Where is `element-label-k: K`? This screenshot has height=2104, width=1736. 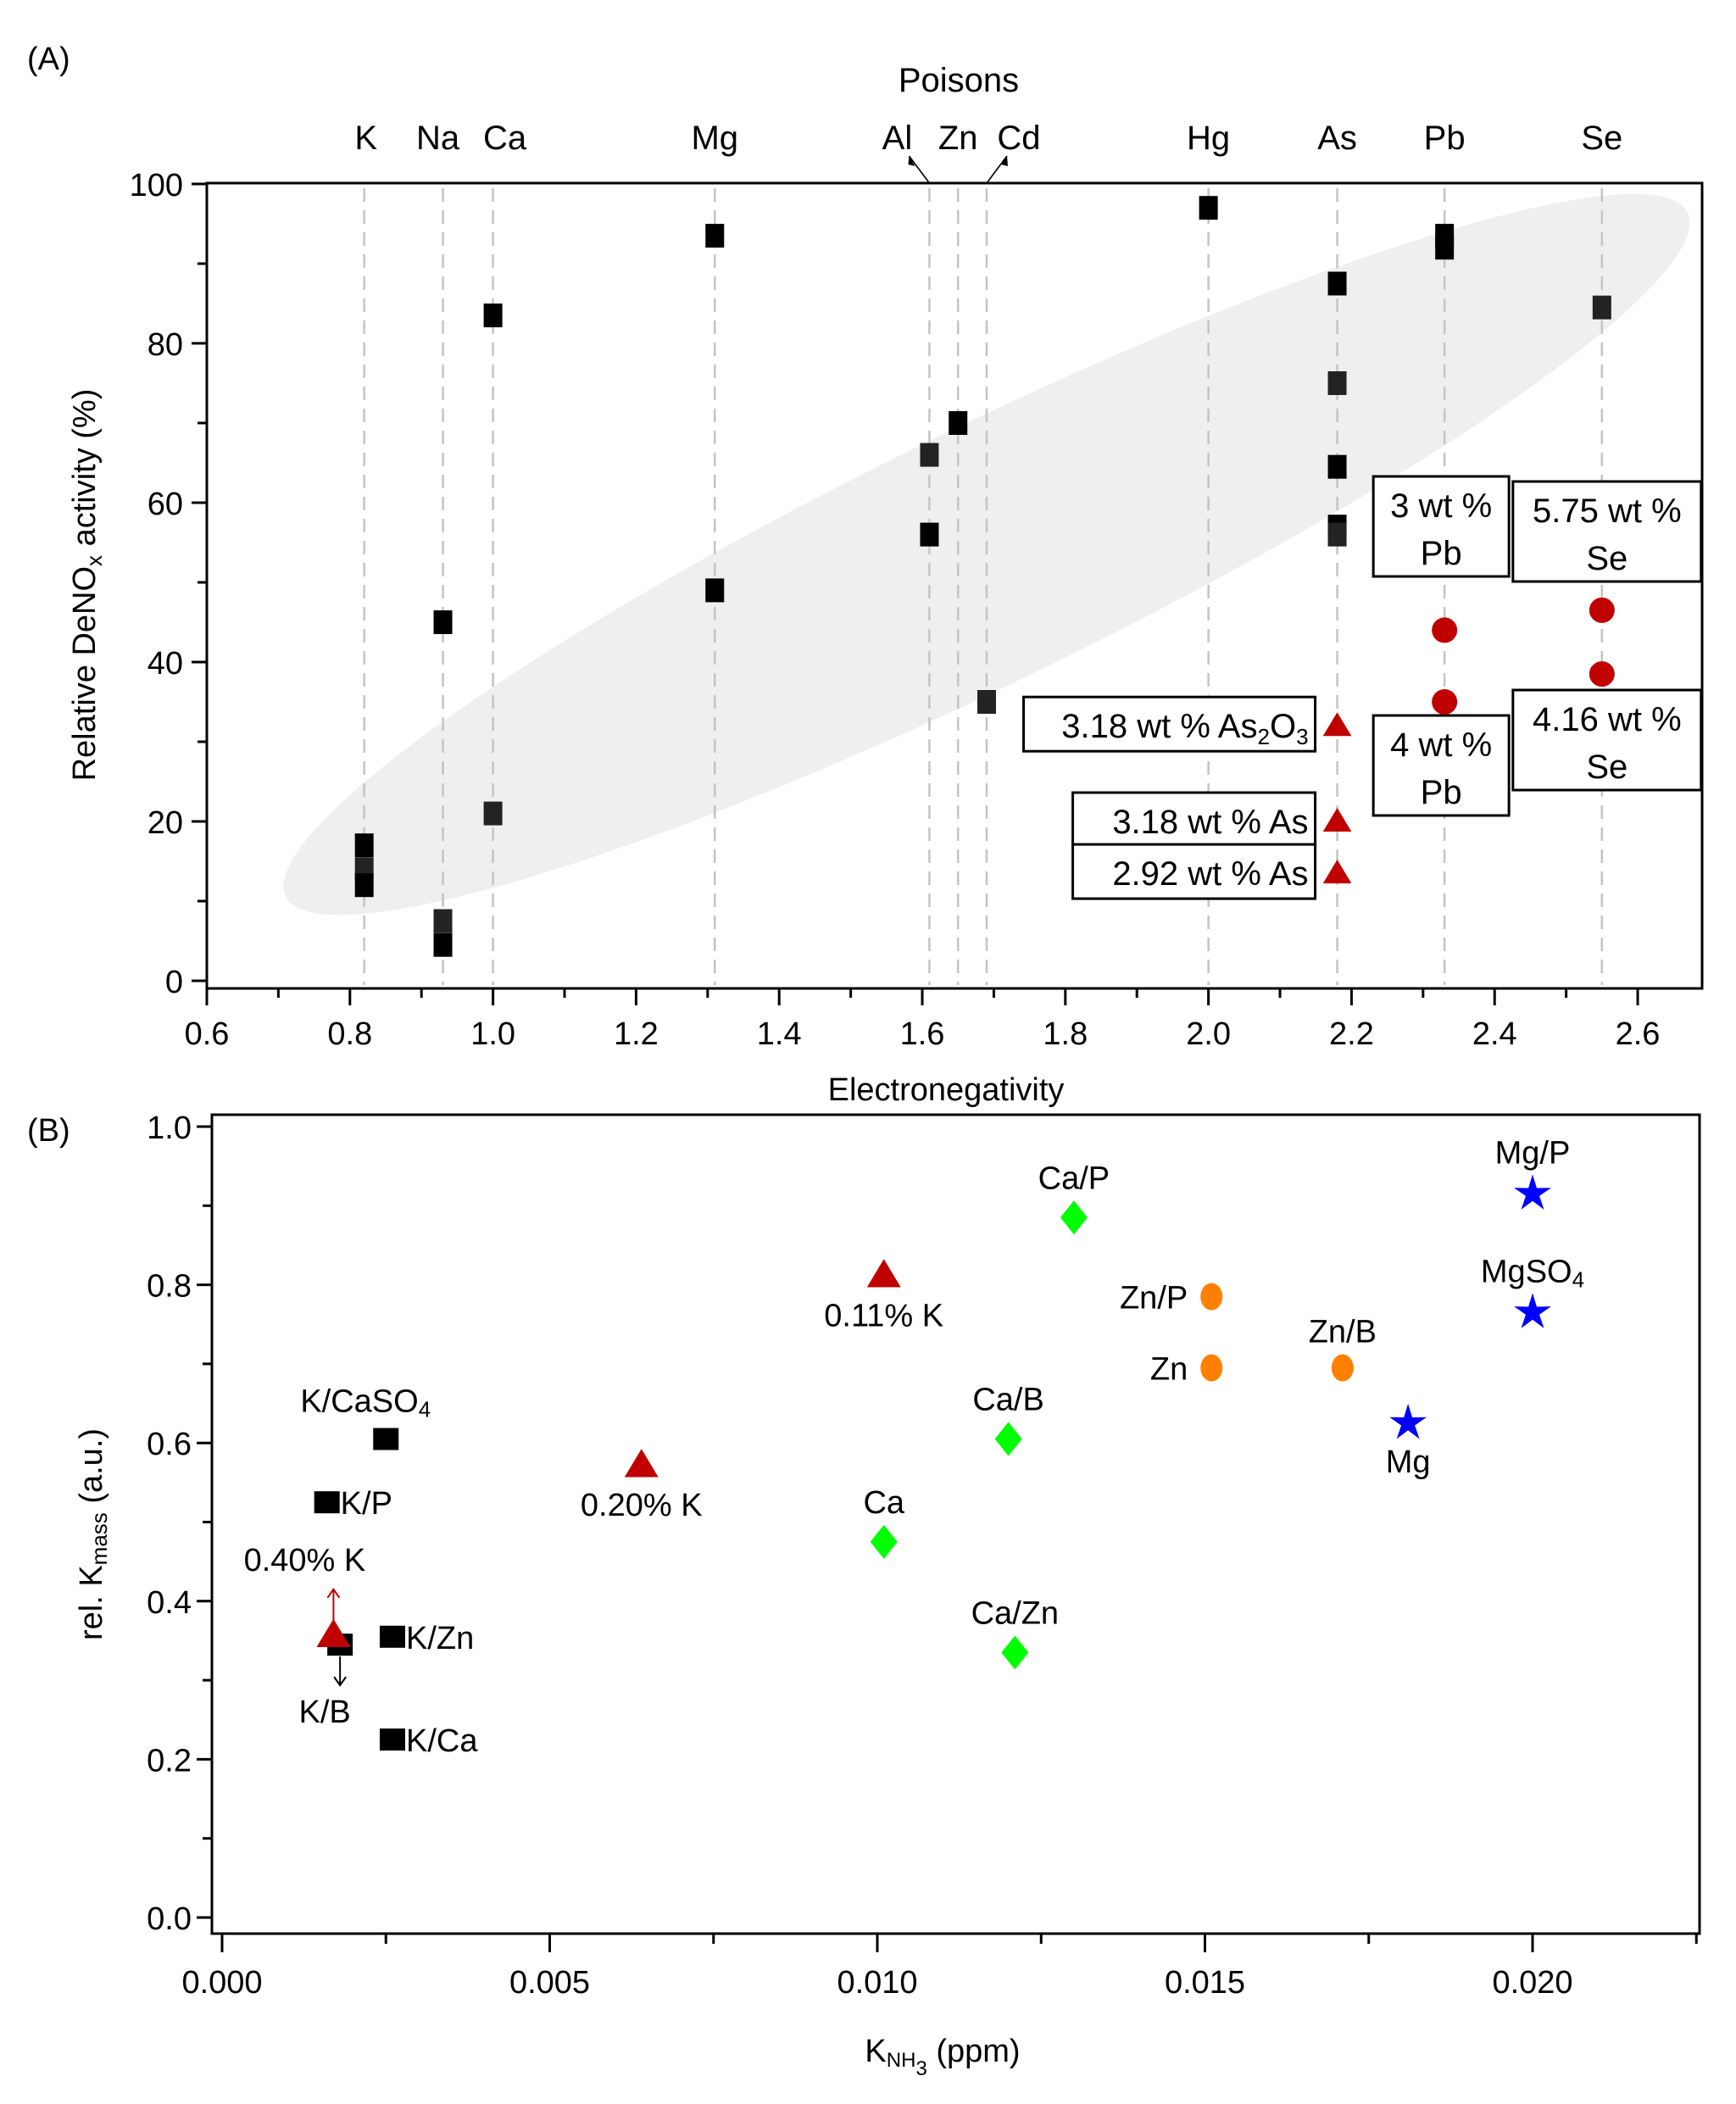
element-label-k: K is located at coordinates (365, 138).